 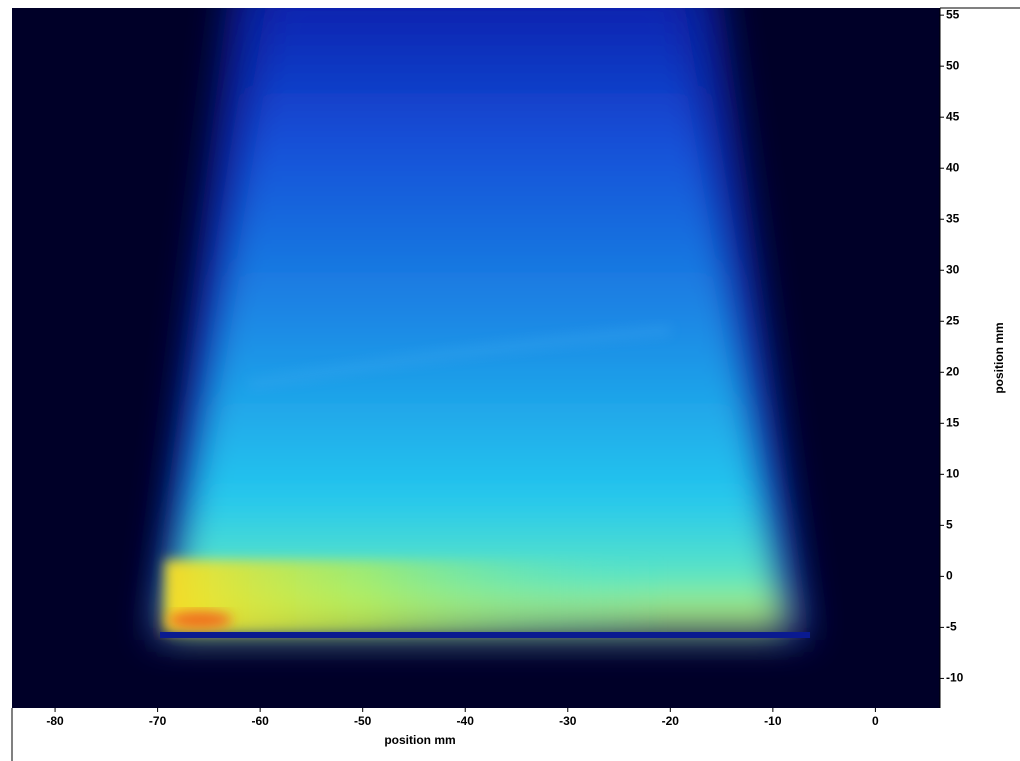 What do you see at coordinates (363, 721) in the screenshot?
I see `x-tick-label: -50` at bounding box center [363, 721].